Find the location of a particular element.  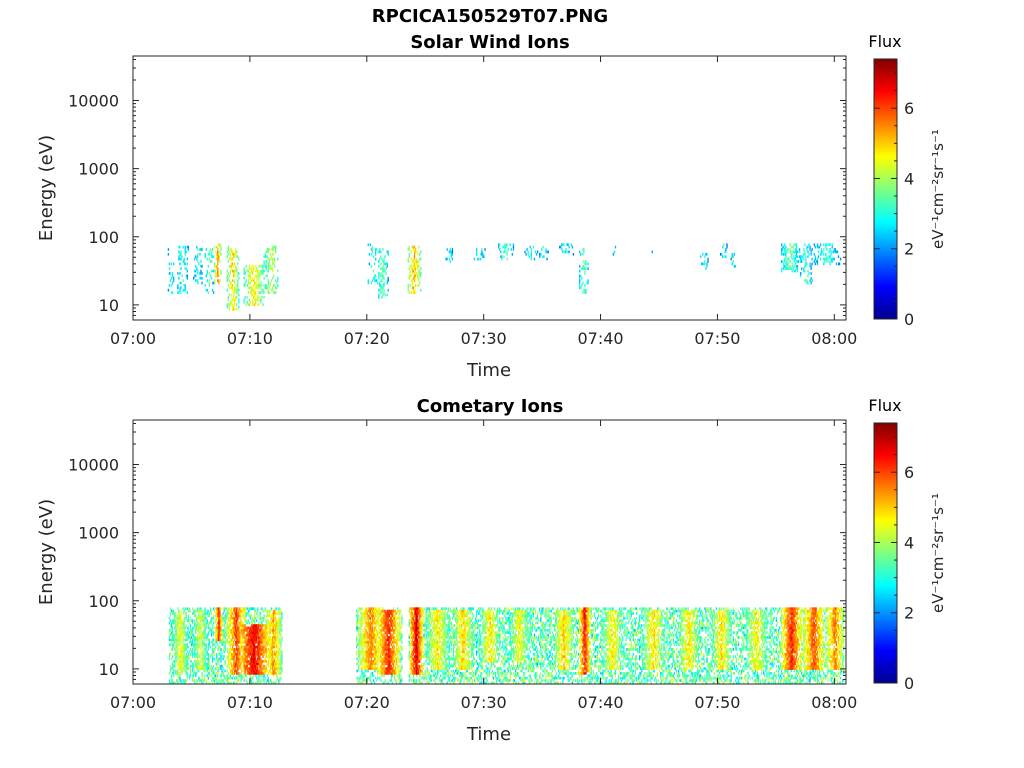

figure-title: RPCICA150529T07.PNG is located at coordinates (490, 16).